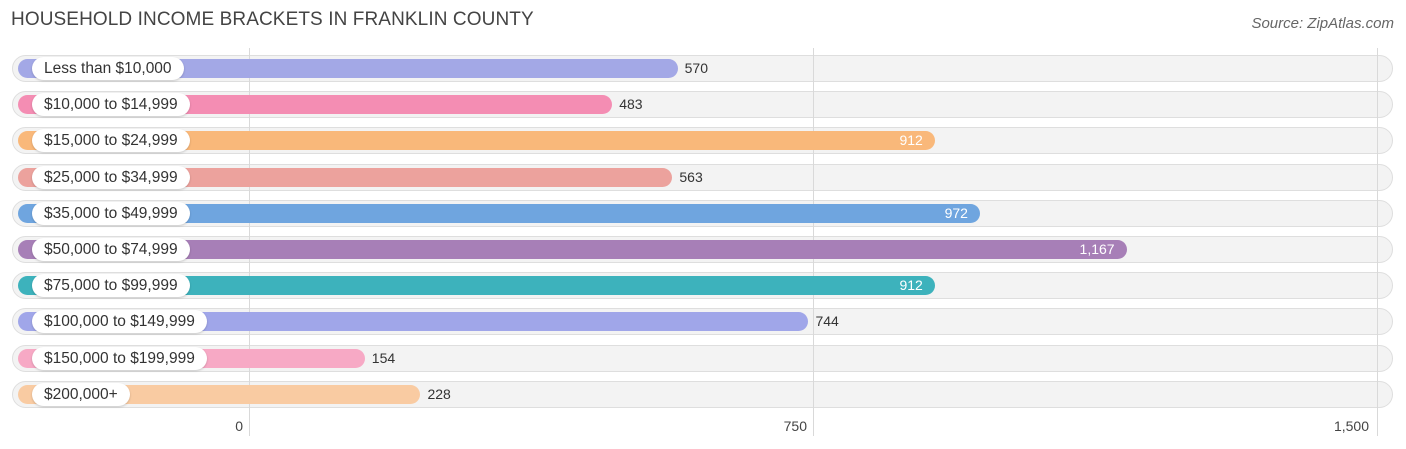 Image resolution: width=1406 pixels, height=449 pixels. Describe the element at coordinates (383, 357) in the screenshot. I see `value-label: 154` at that location.